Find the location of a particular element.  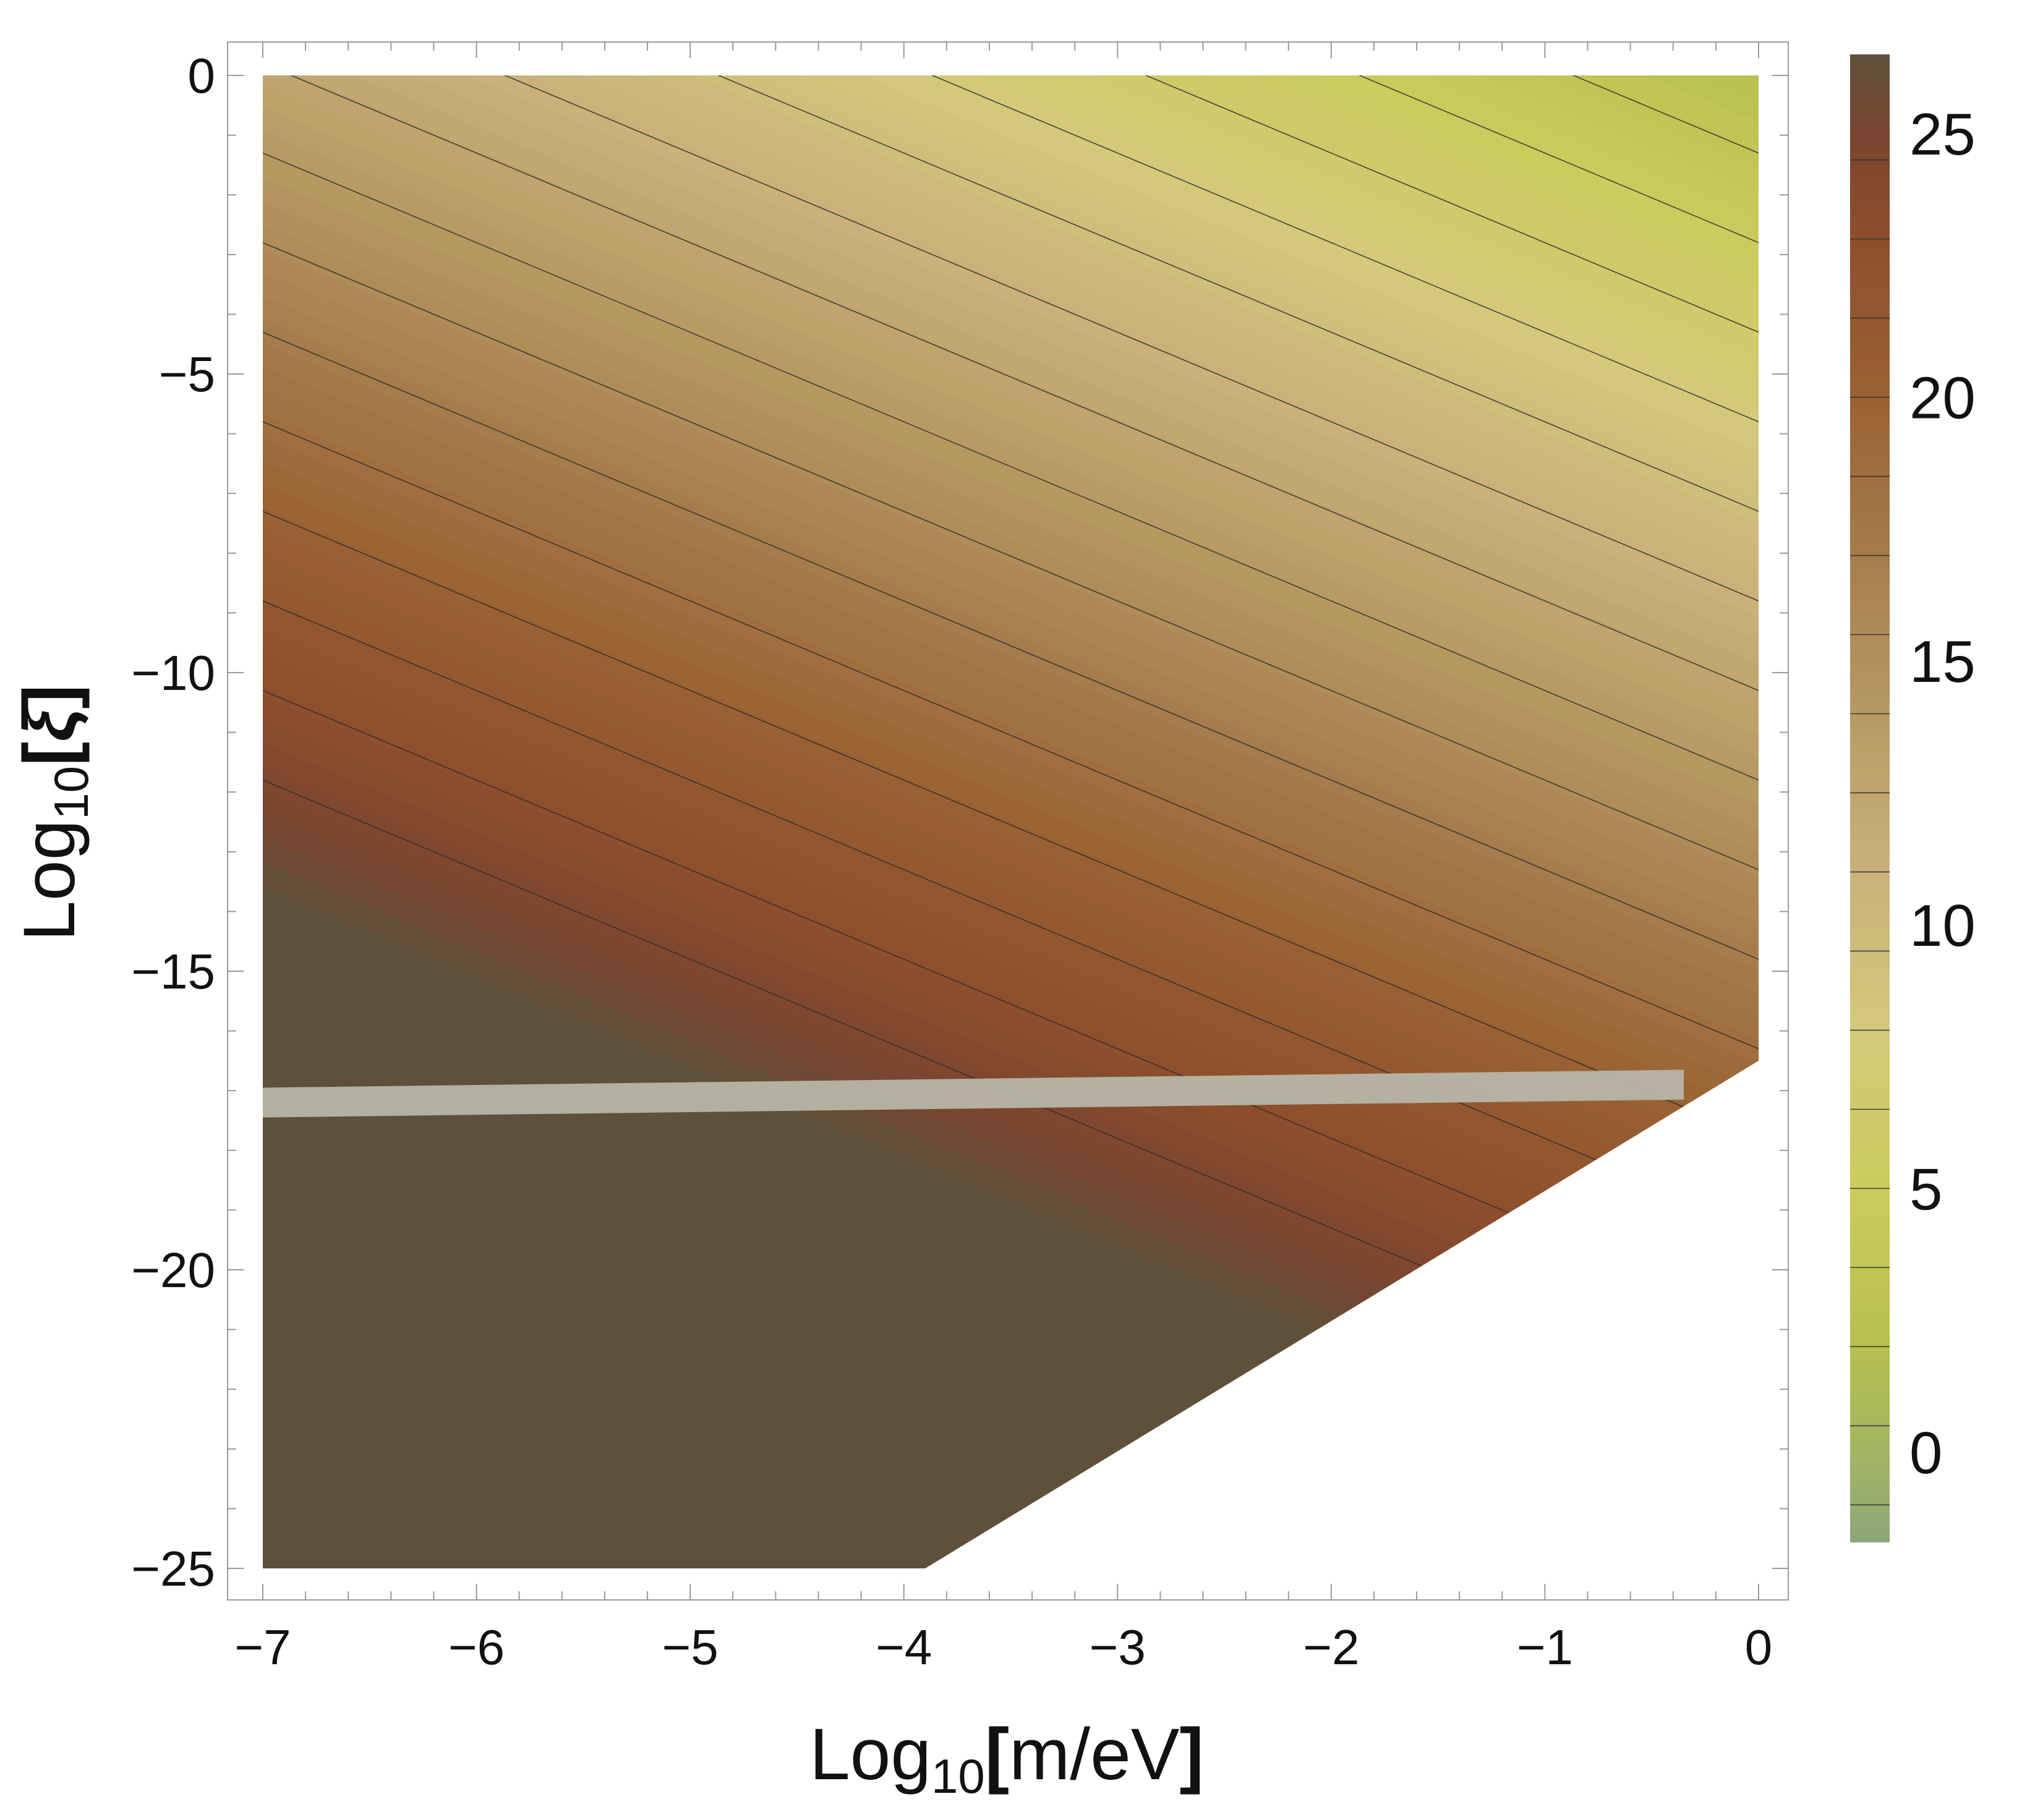

colorbar-tick-label: 10 is located at coordinates (1942, 926).